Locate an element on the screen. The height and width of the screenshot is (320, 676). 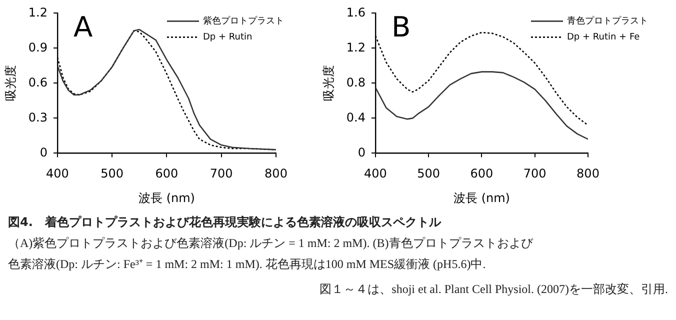
y-tick-label: 0.6 is located at coordinates (38, 82).